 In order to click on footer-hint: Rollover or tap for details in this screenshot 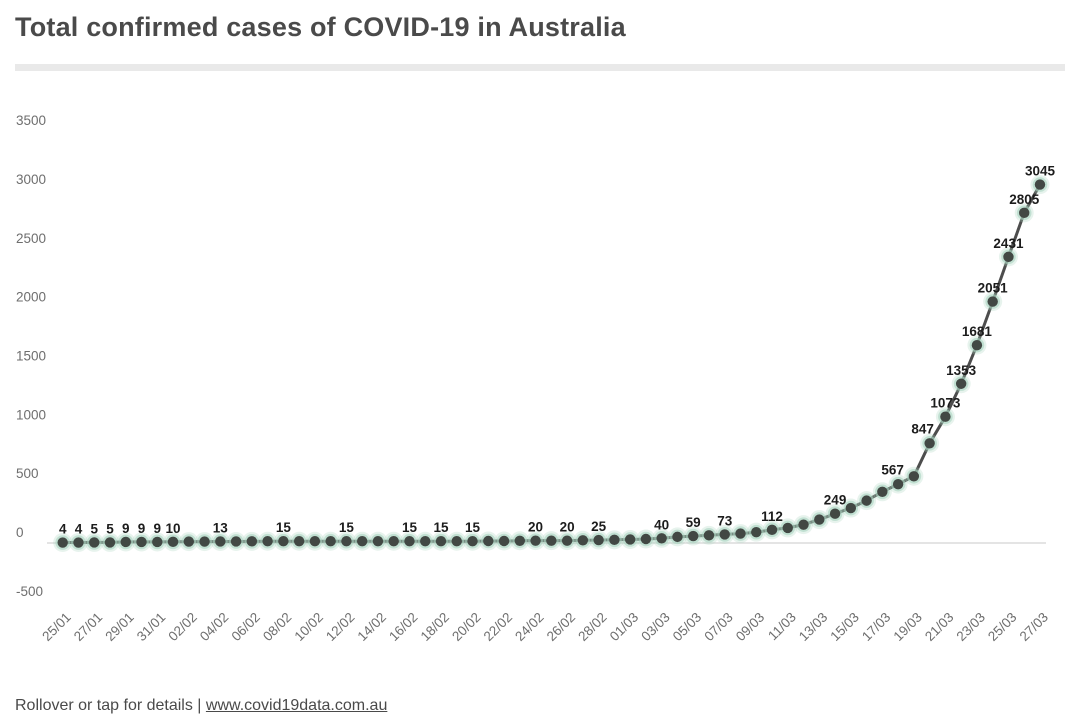, I will do `click(104, 705)`.